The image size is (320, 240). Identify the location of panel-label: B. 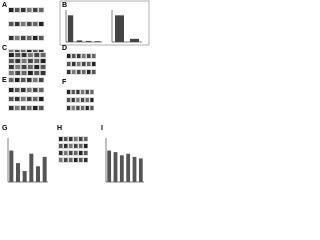
(64, 5).